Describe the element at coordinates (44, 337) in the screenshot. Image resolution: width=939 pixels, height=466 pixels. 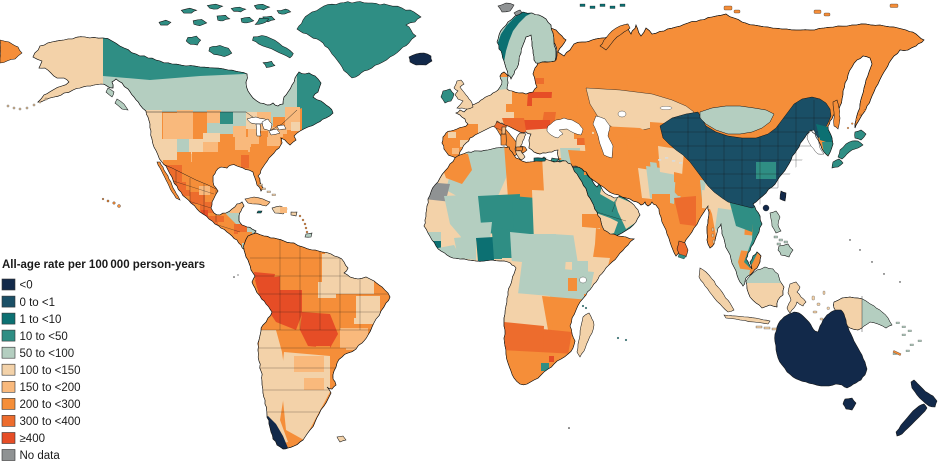
I see `svg-text: 10 to <50` at that location.